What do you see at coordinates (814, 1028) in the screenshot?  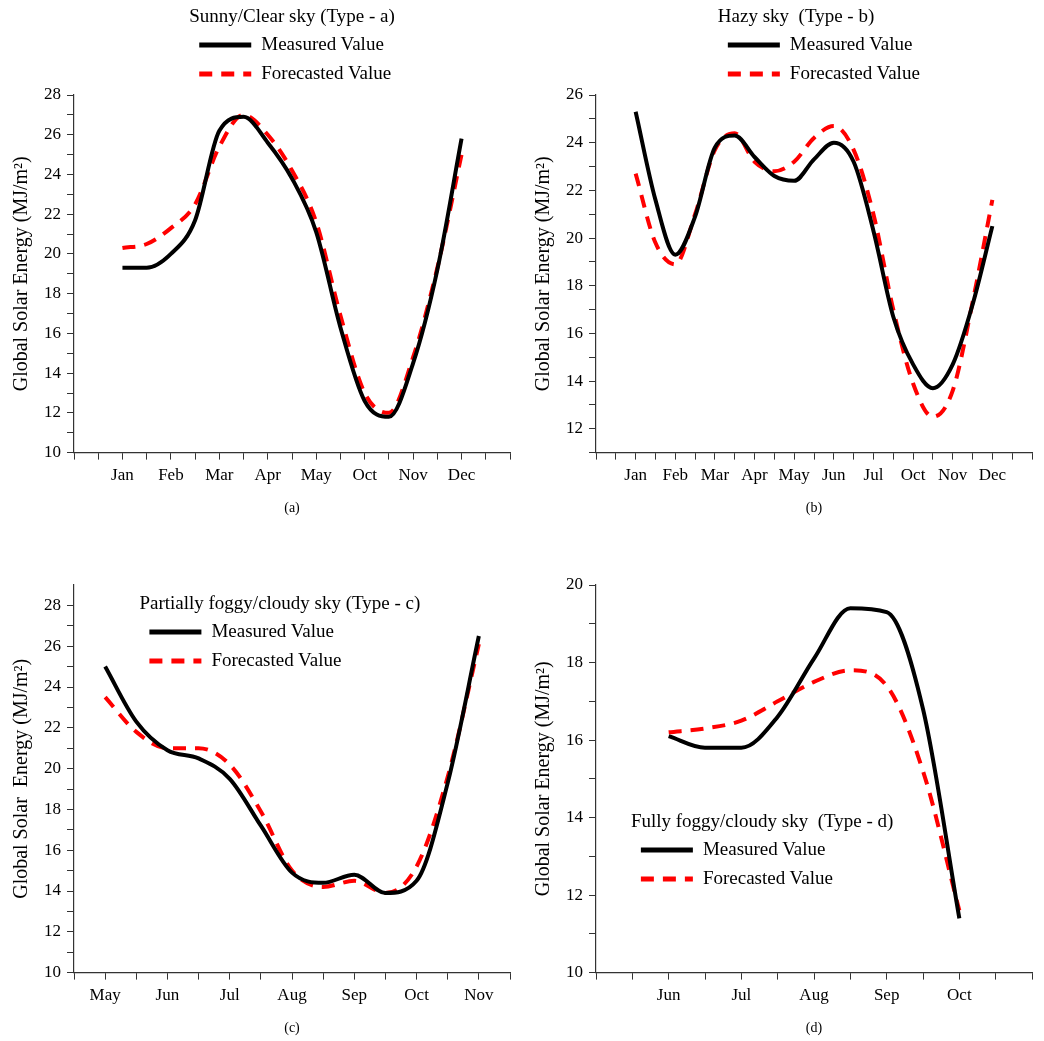 I see `text: (d)` at bounding box center [814, 1028].